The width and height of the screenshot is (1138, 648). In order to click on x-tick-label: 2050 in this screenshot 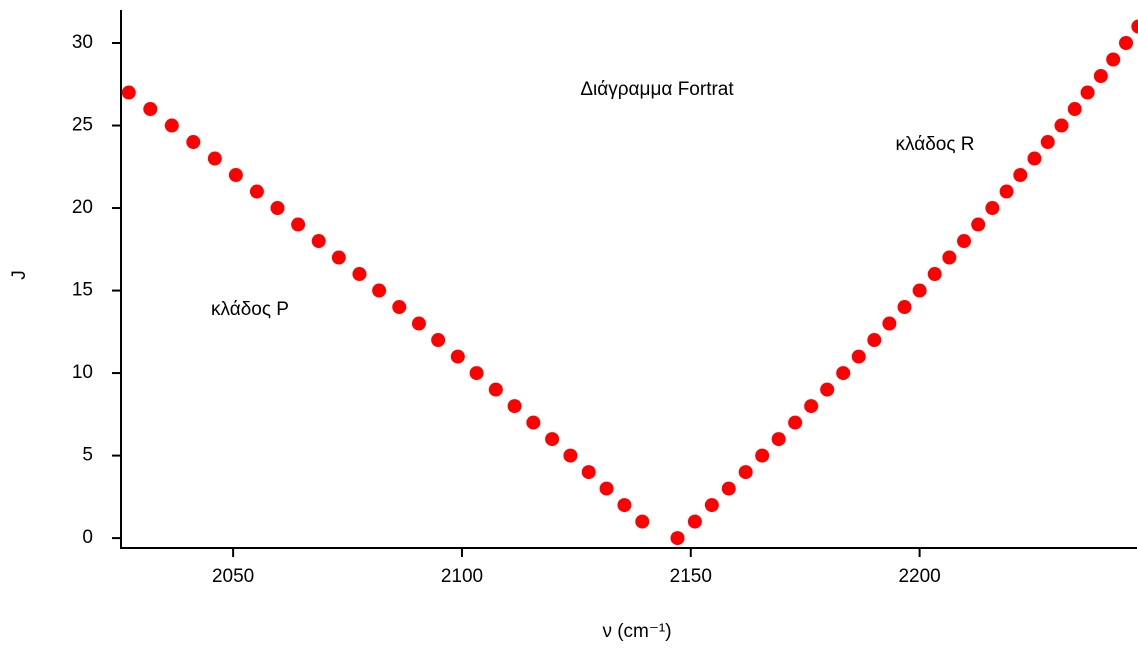, I will do `click(233, 576)`.